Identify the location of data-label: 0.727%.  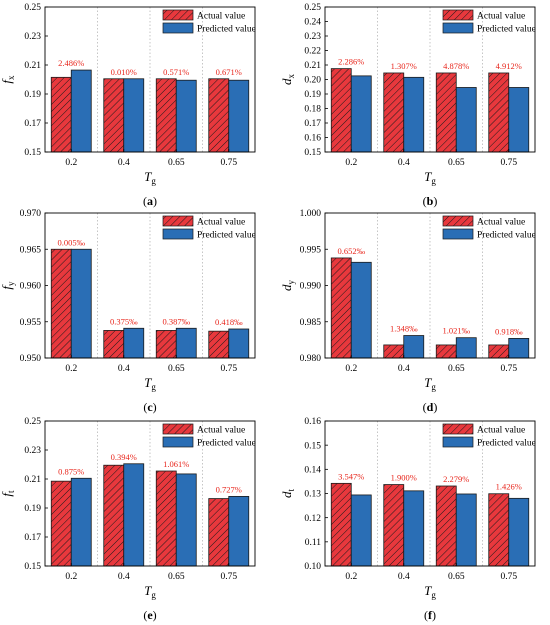
(229, 489).